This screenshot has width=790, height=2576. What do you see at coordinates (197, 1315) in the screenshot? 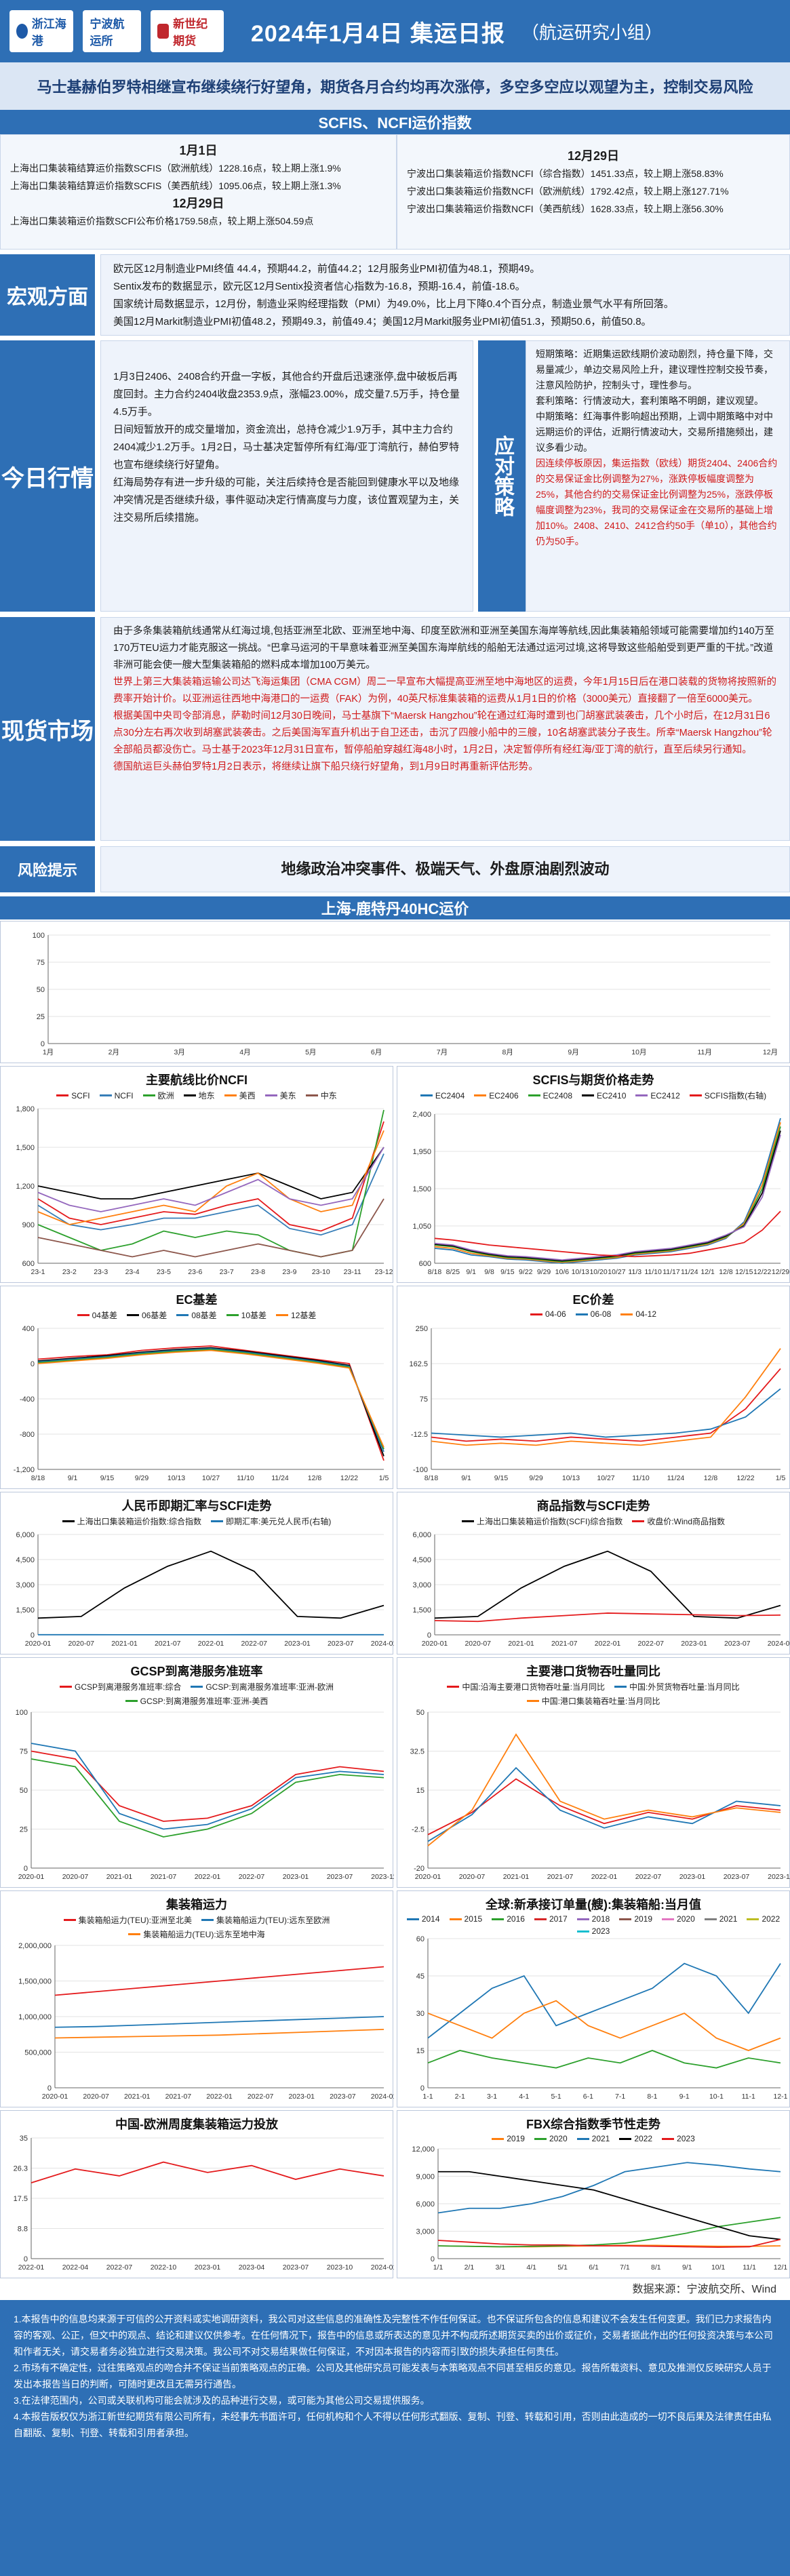
I see `legend-item: 08基差` at bounding box center [197, 1315].